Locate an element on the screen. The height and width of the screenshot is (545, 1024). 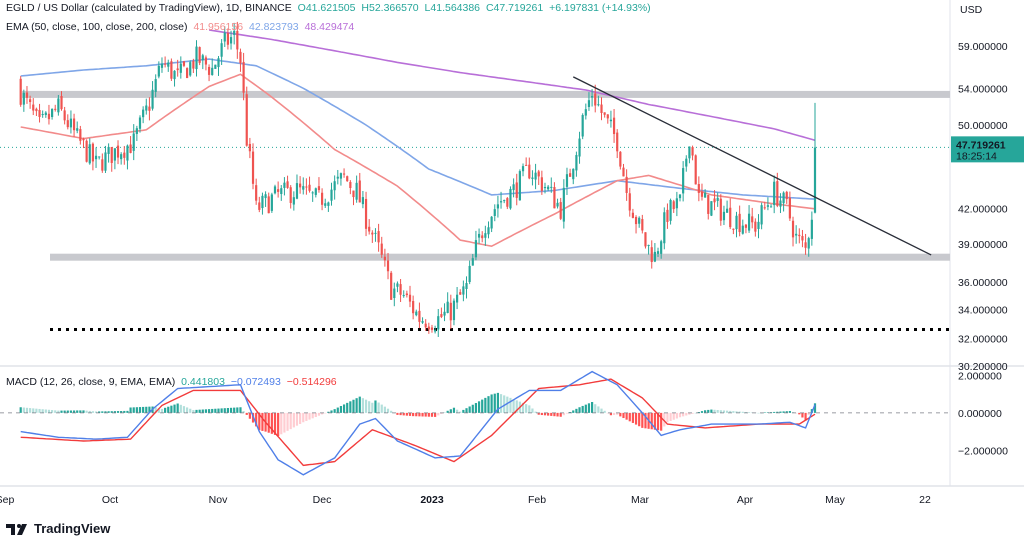
time-tick-label: 2023 is located at coordinates (432, 500).